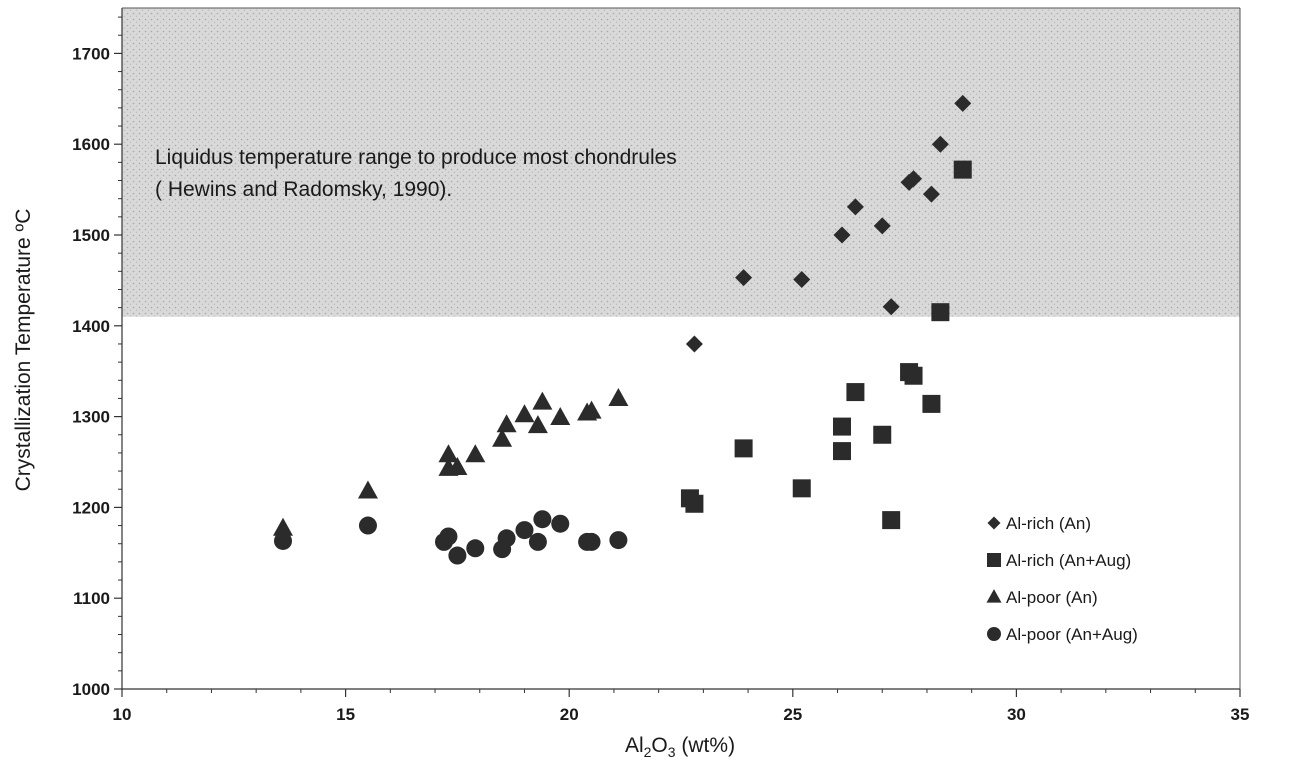 The height and width of the screenshot is (766, 1294). Describe the element at coordinates (706, 745) in the screenshot. I see `x-label-suffix: (wt%)` at that location.